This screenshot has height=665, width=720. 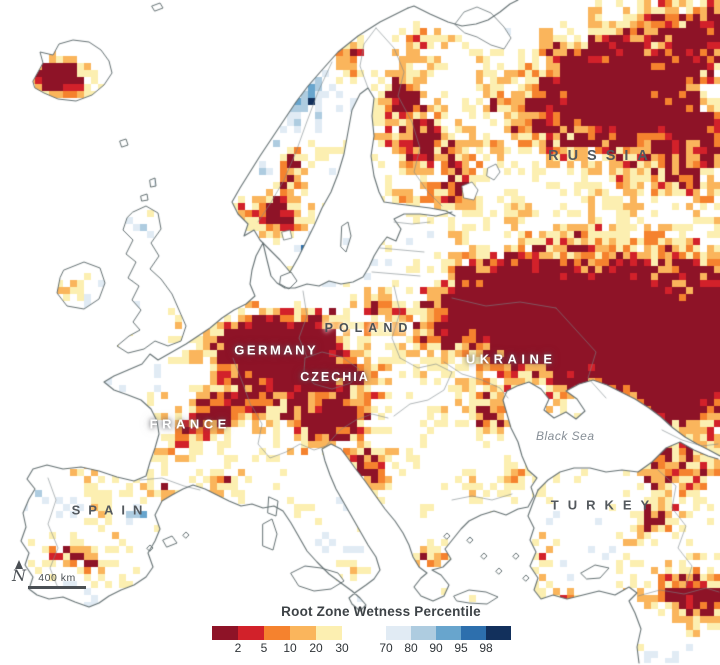 I want to click on legend-tick-wet-95: 95, so click(x=461, y=648).